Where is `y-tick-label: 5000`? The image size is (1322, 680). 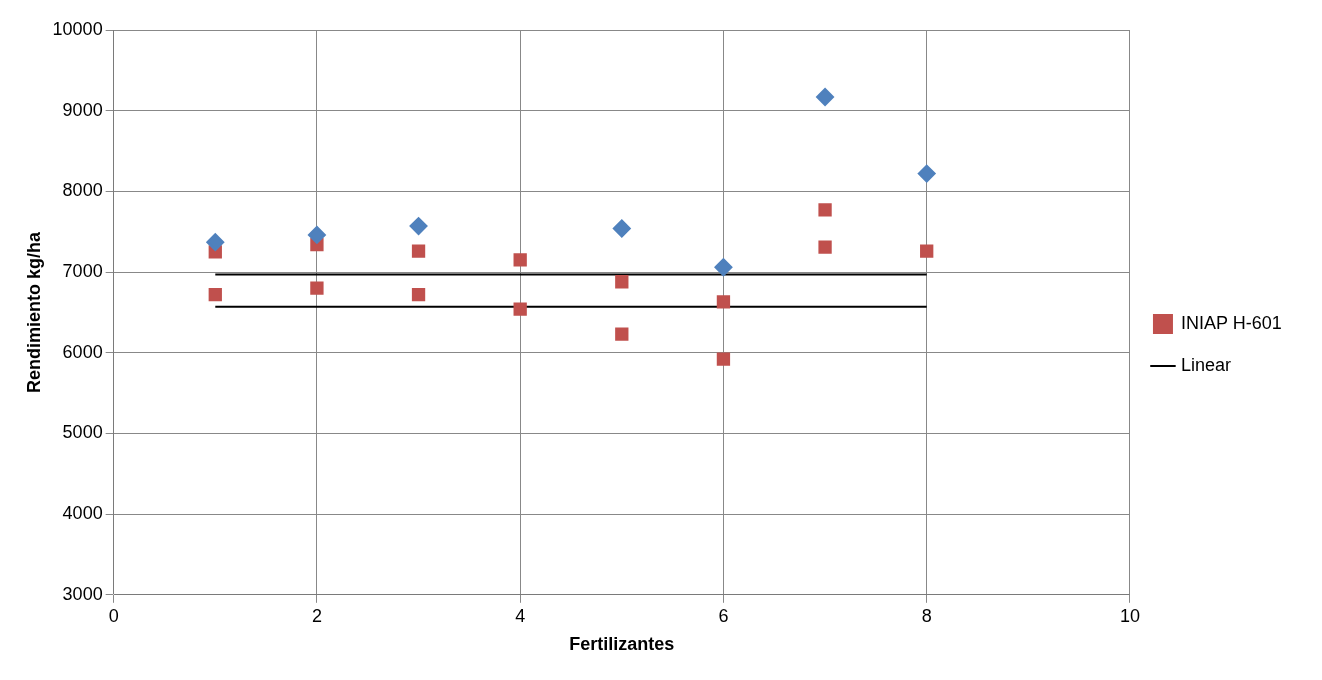
y-tick-label: 5000 is located at coordinates (82, 432).